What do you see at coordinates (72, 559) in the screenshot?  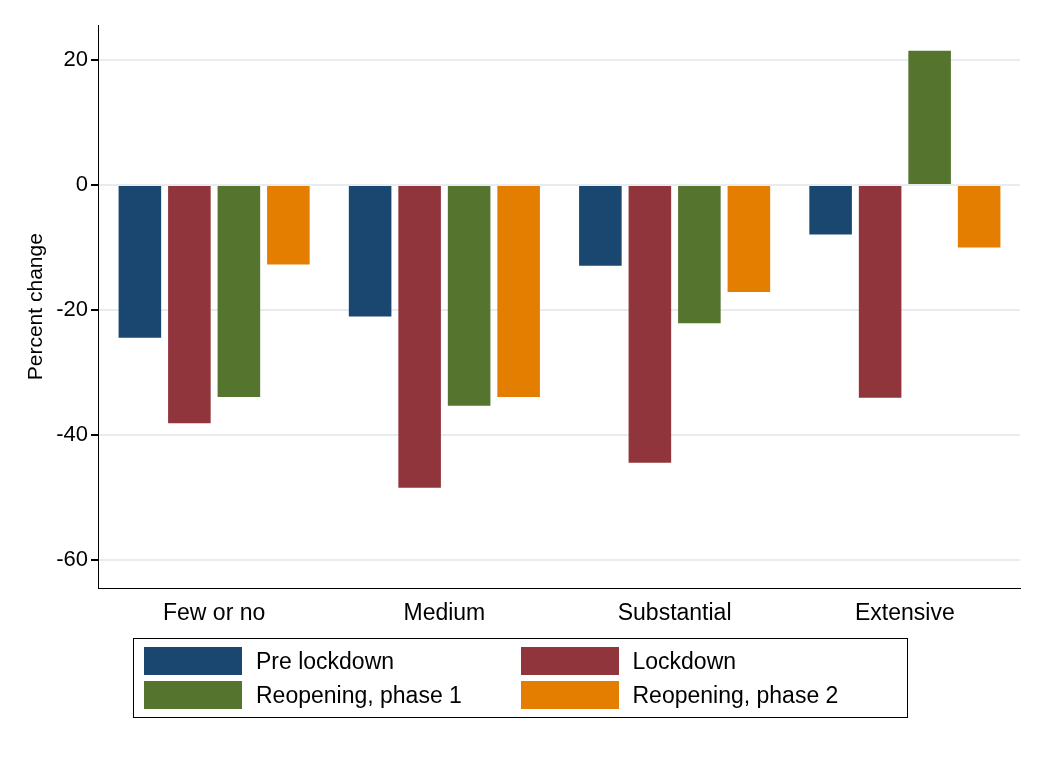 I see `y-tick-label: -60` at bounding box center [72, 559].